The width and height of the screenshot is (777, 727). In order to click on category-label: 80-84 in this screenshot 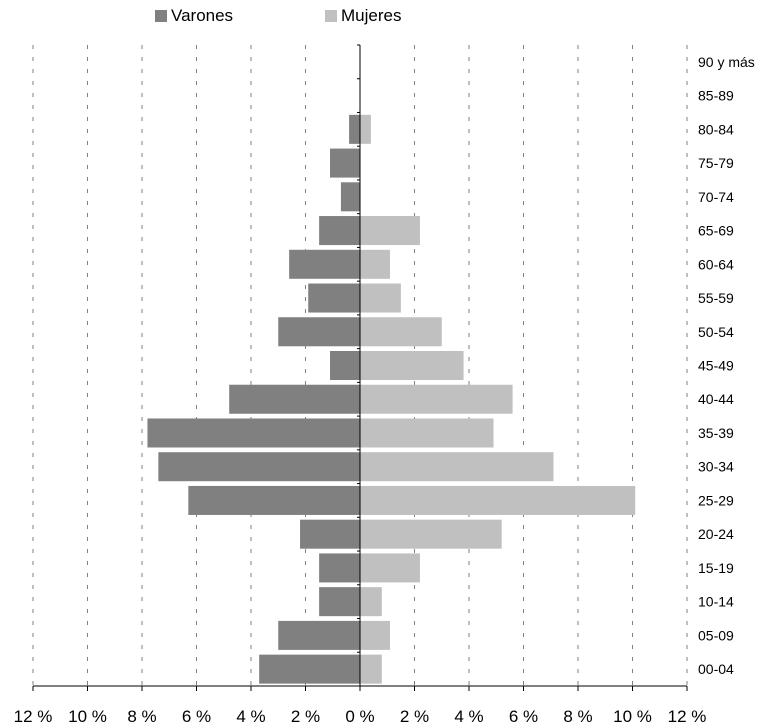, I will do `click(716, 129)`.